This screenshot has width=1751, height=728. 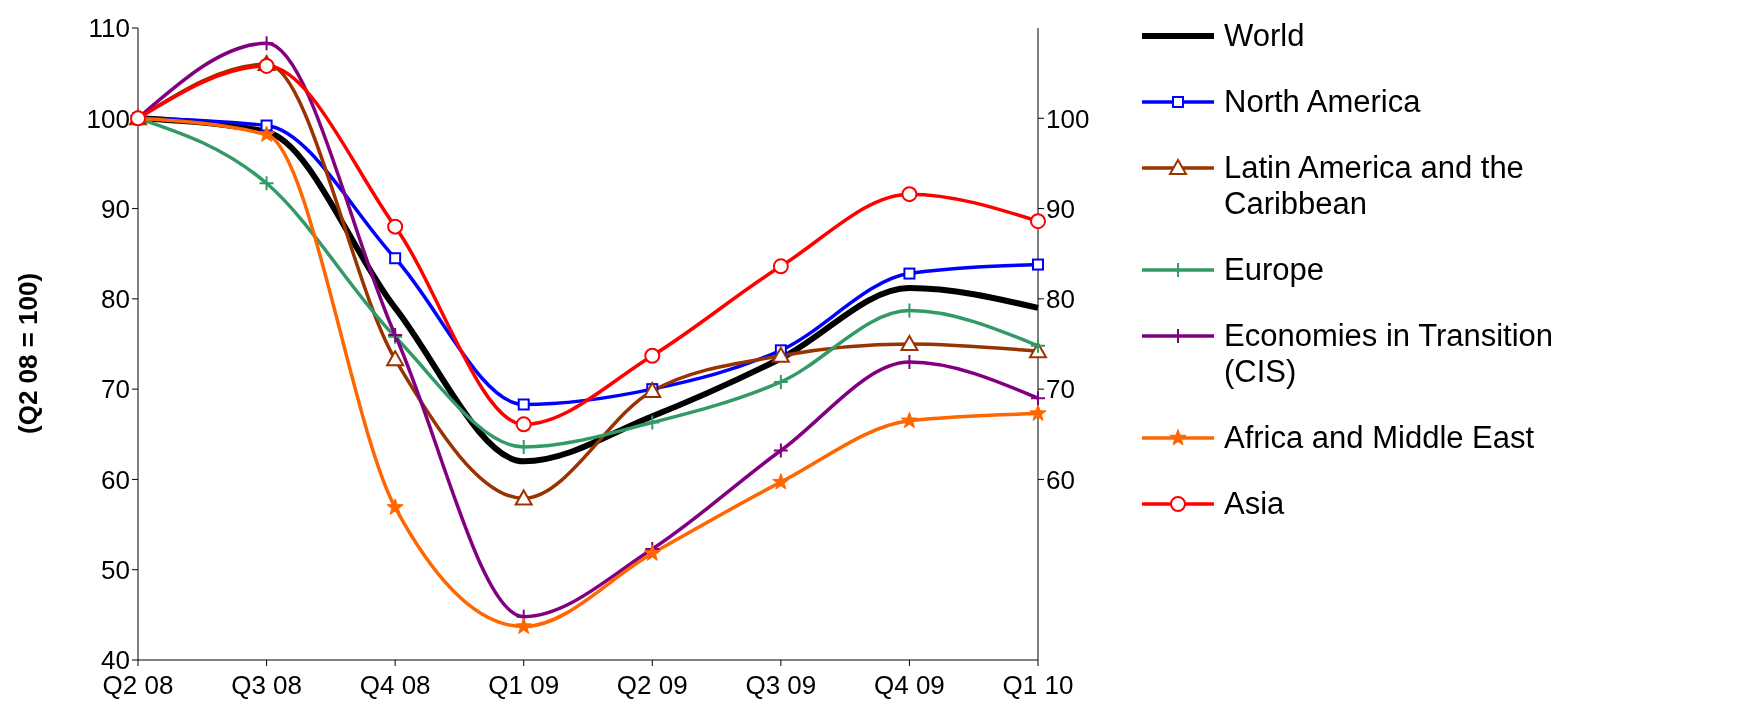 What do you see at coordinates (1264, 36) in the screenshot?
I see `legend-label: World` at bounding box center [1264, 36].